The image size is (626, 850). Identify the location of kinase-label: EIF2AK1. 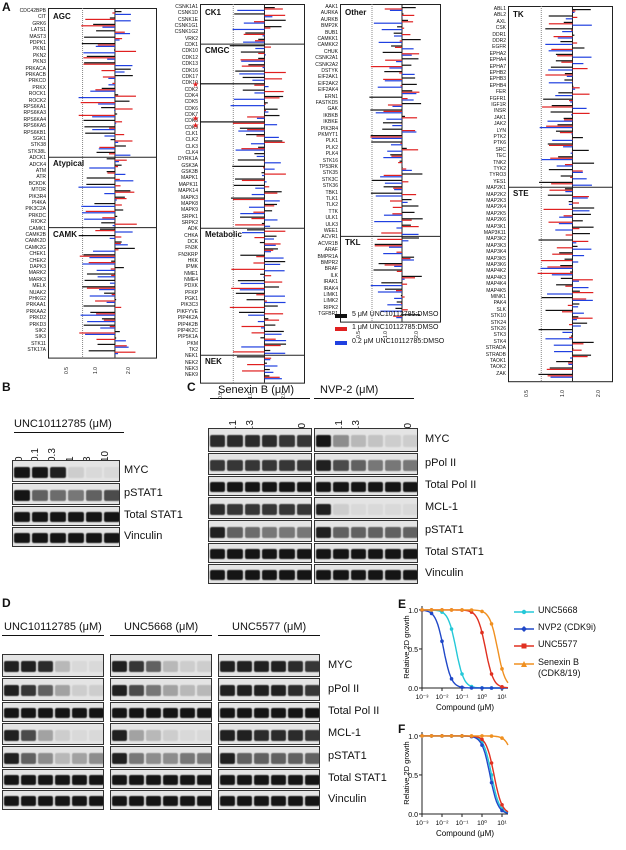
(327, 77).